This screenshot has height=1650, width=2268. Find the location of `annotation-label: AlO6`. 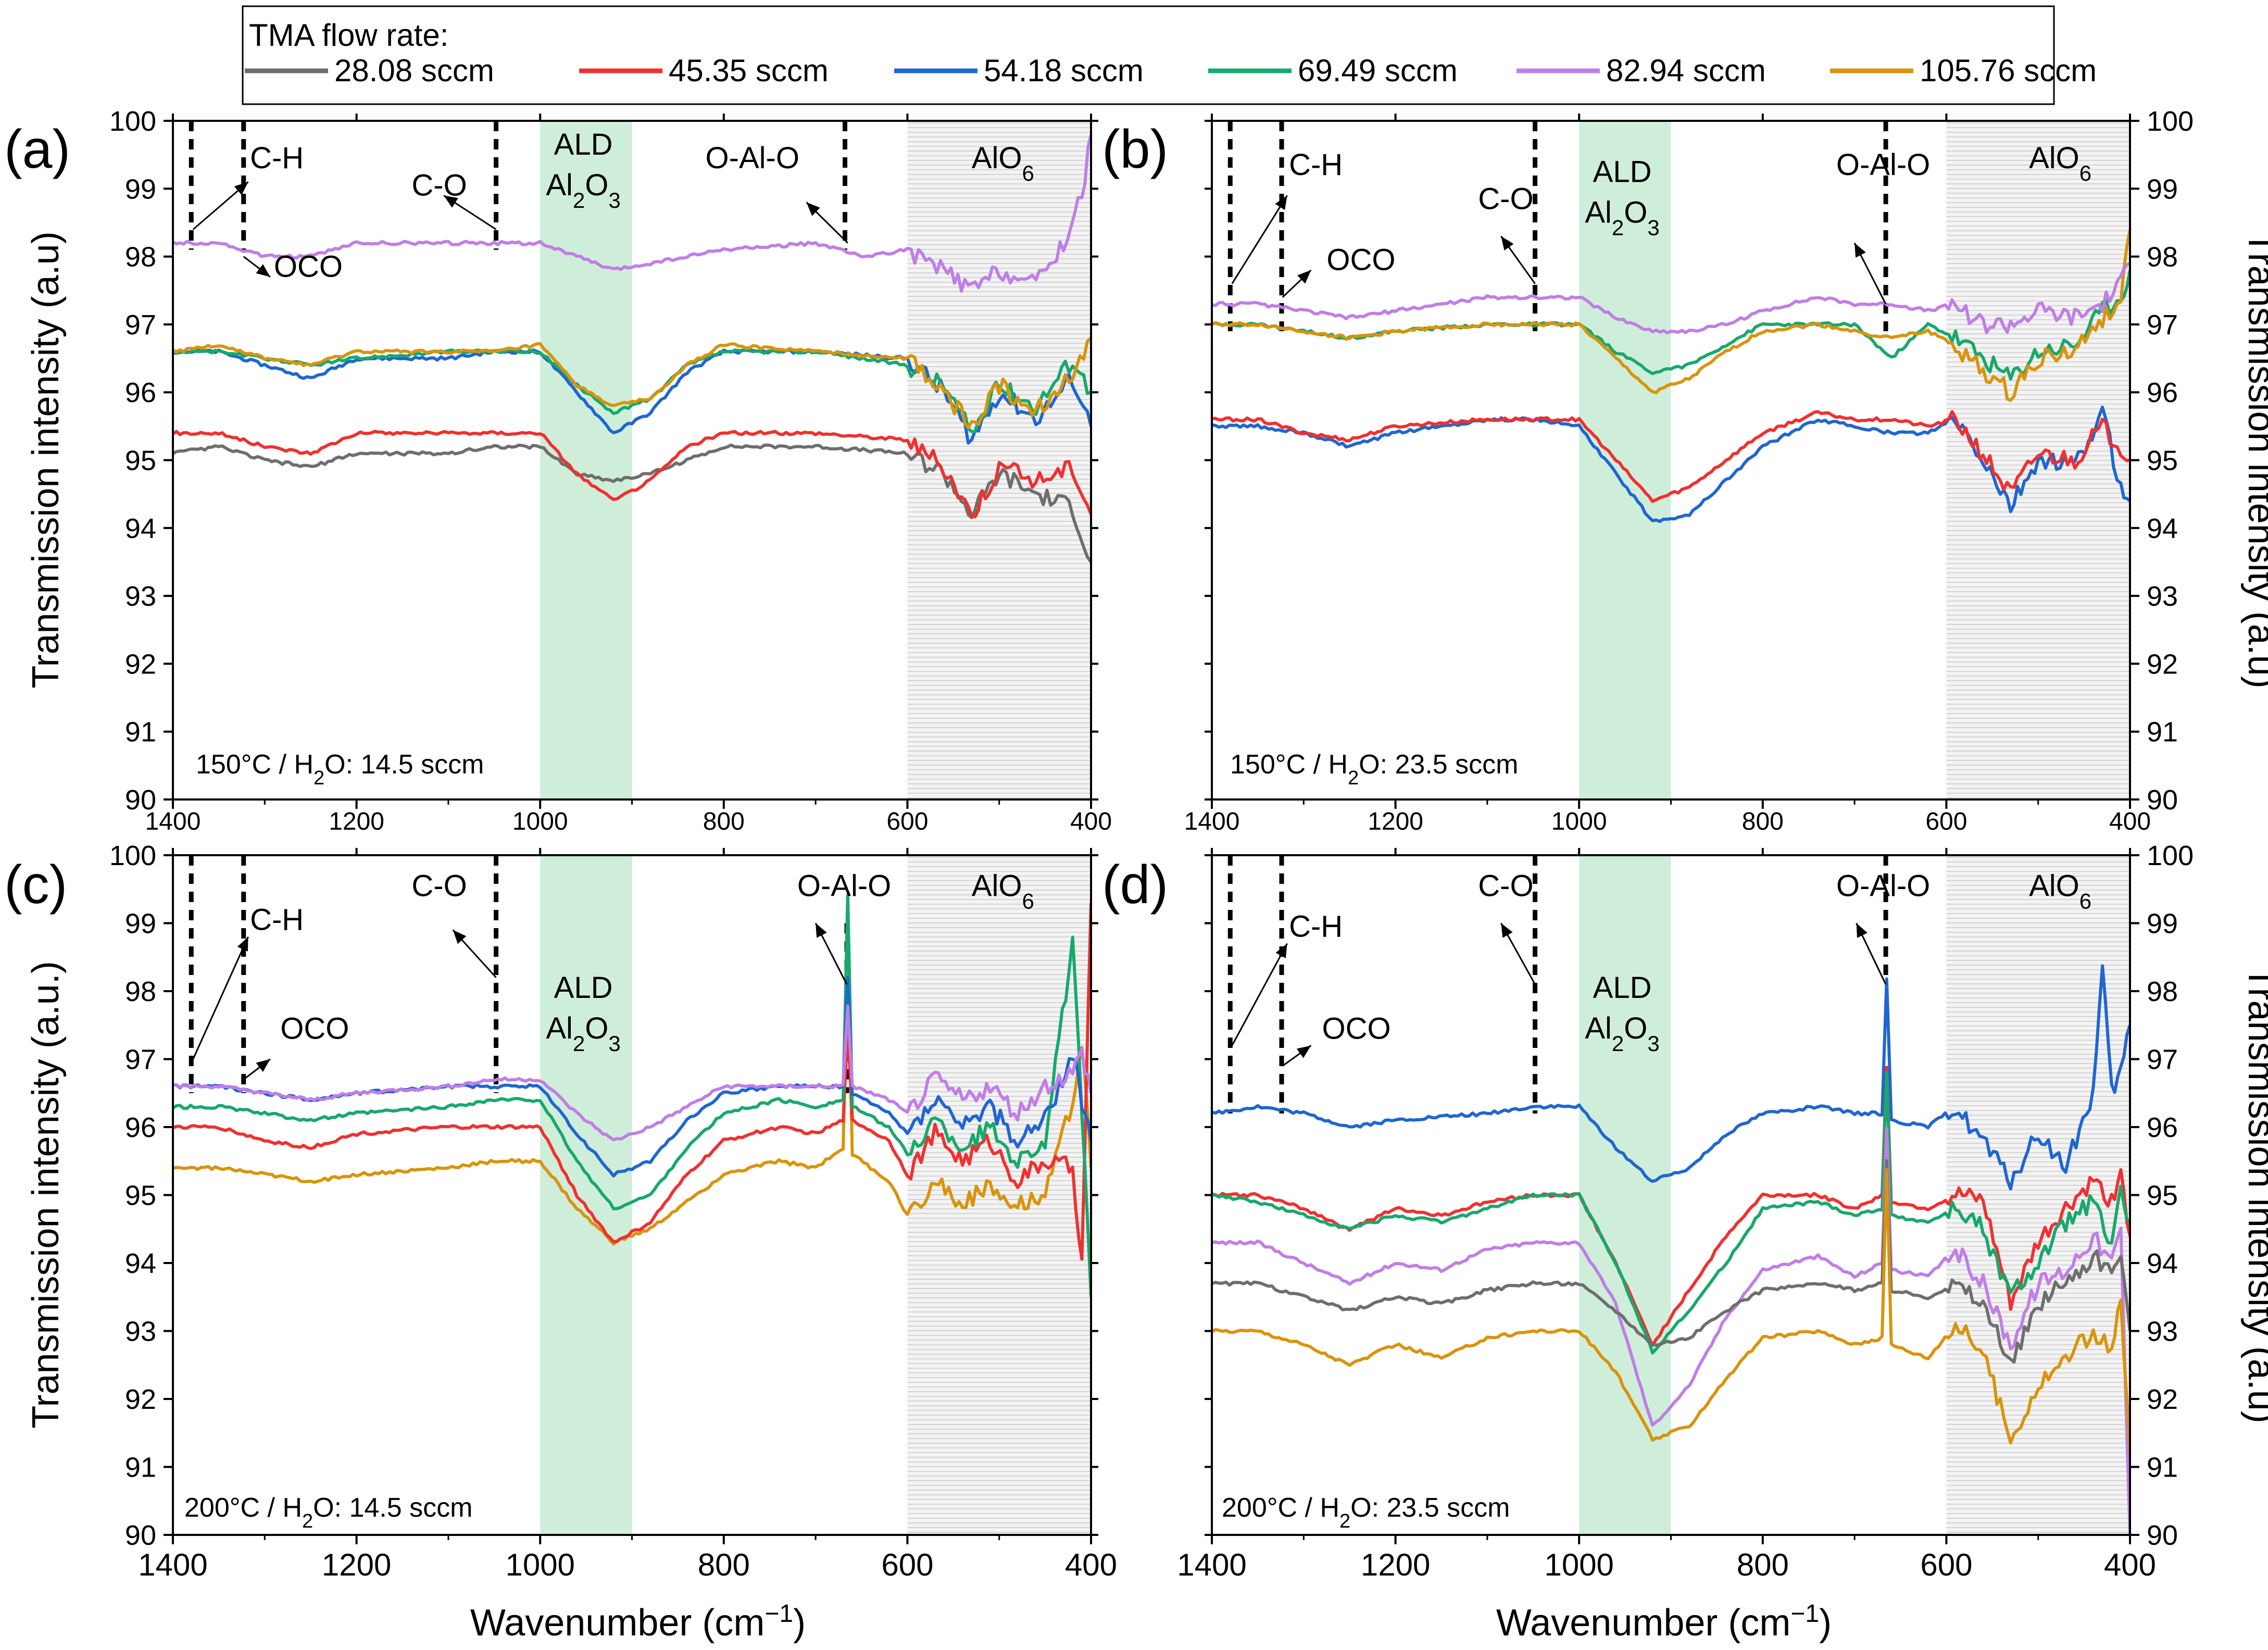

annotation-label: AlO6 is located at coordinates (2060, 163).